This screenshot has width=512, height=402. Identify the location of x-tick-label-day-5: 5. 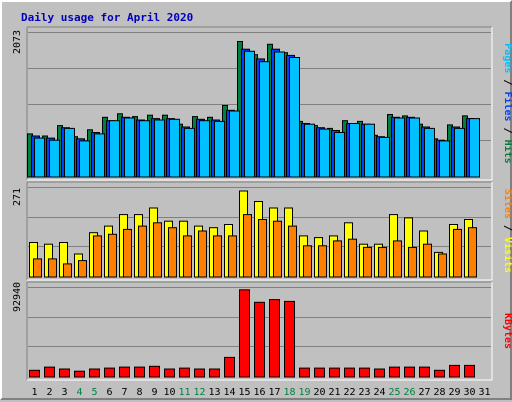
(94, 392).